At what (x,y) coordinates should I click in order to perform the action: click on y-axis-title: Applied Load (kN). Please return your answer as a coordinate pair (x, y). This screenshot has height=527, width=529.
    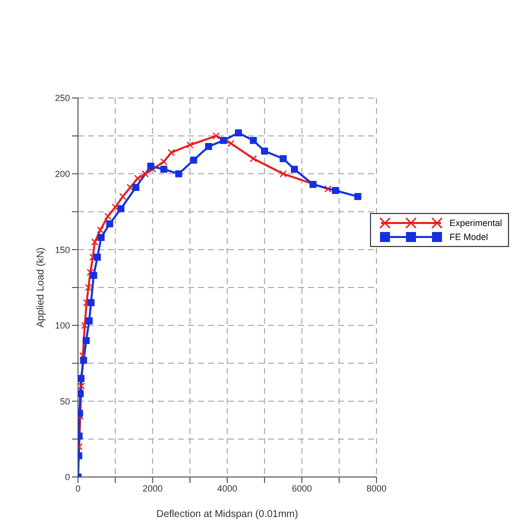
    Looking at the image, I should click on (41, 287).